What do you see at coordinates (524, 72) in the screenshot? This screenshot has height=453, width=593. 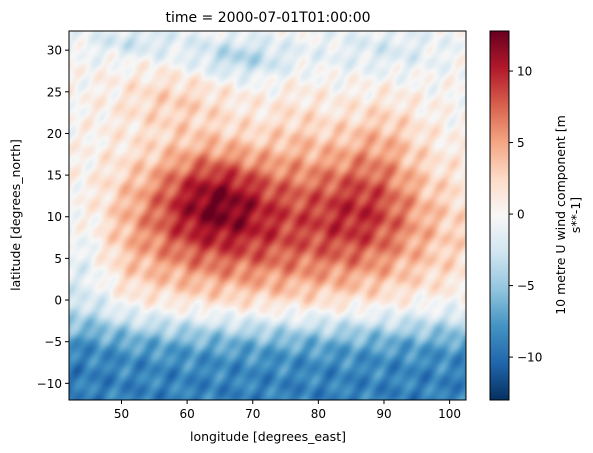 I see `colorbar-tick-label: 10` at bounding box center [524, 72].